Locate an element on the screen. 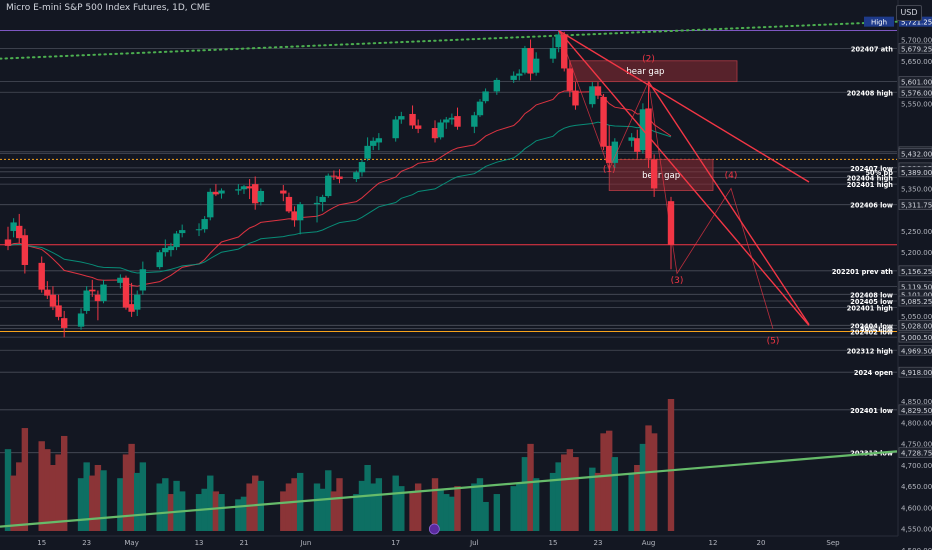 This screenshot has width=932, height=550. price-badge-text: 4,829.50 is located at coordinates (916, 411).